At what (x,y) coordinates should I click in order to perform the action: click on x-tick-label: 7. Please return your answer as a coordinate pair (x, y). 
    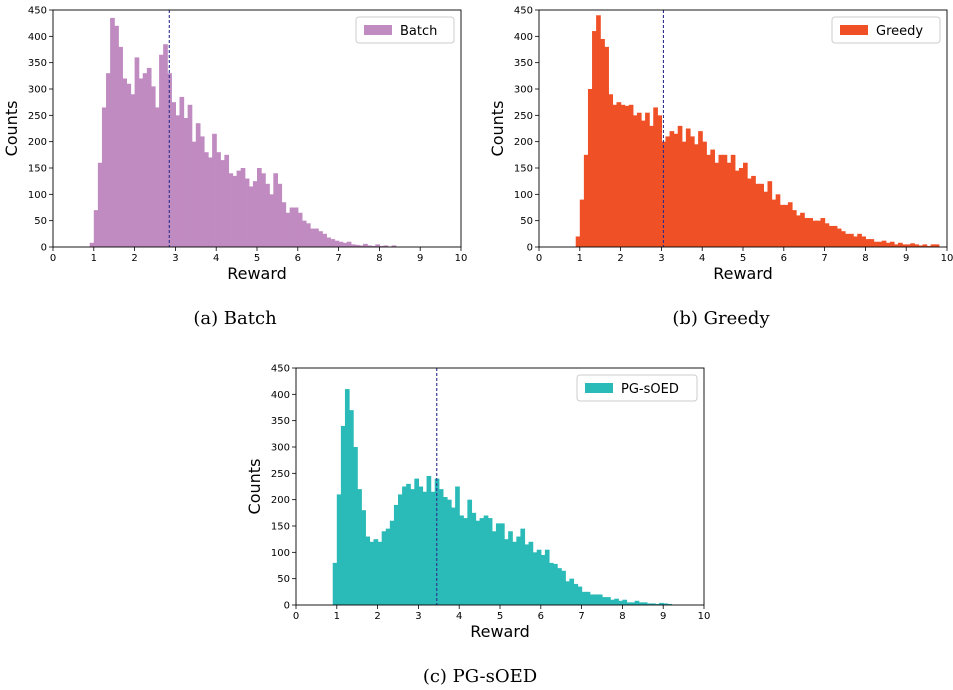
    Looking at the image, I should click on (824, 258).